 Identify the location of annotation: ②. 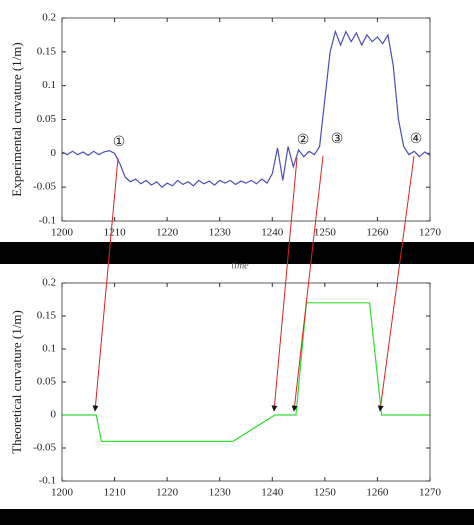
(303, 140).